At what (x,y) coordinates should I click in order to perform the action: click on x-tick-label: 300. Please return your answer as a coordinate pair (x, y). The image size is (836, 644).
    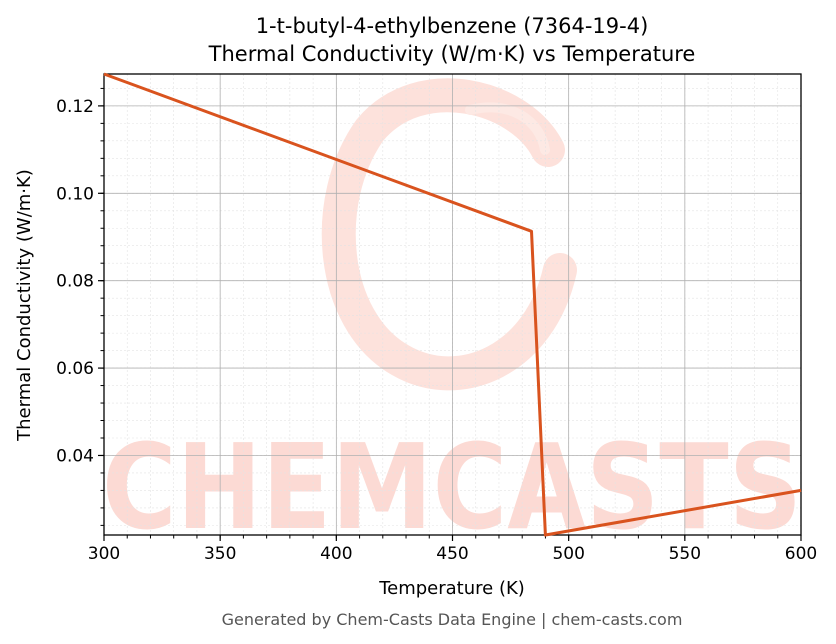
    Looking at the image, I should click on (104, 554).